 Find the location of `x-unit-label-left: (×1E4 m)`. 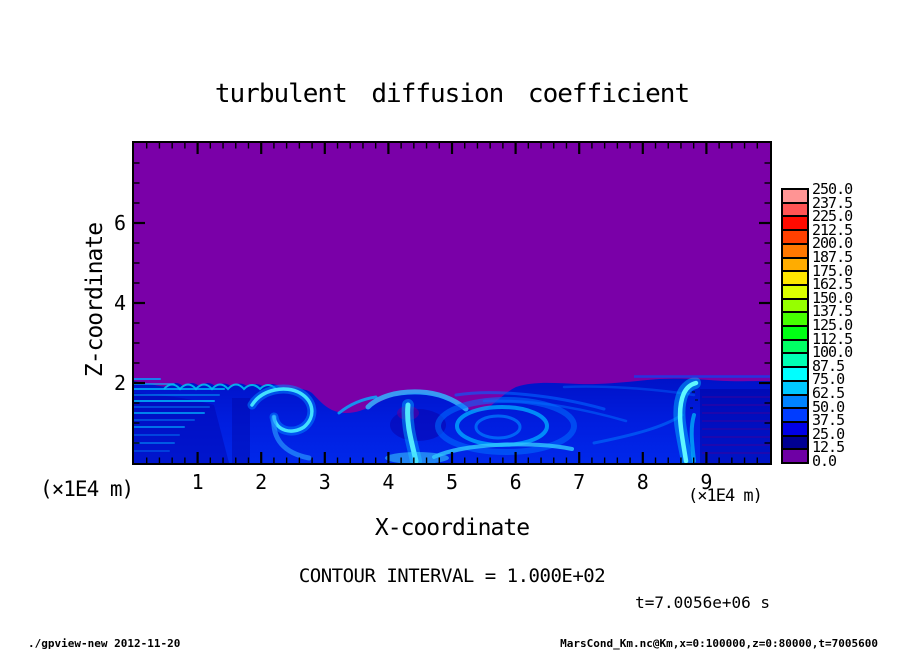

x-unit-label-left: (×1E4 m) is located at coordinates (87, 489).